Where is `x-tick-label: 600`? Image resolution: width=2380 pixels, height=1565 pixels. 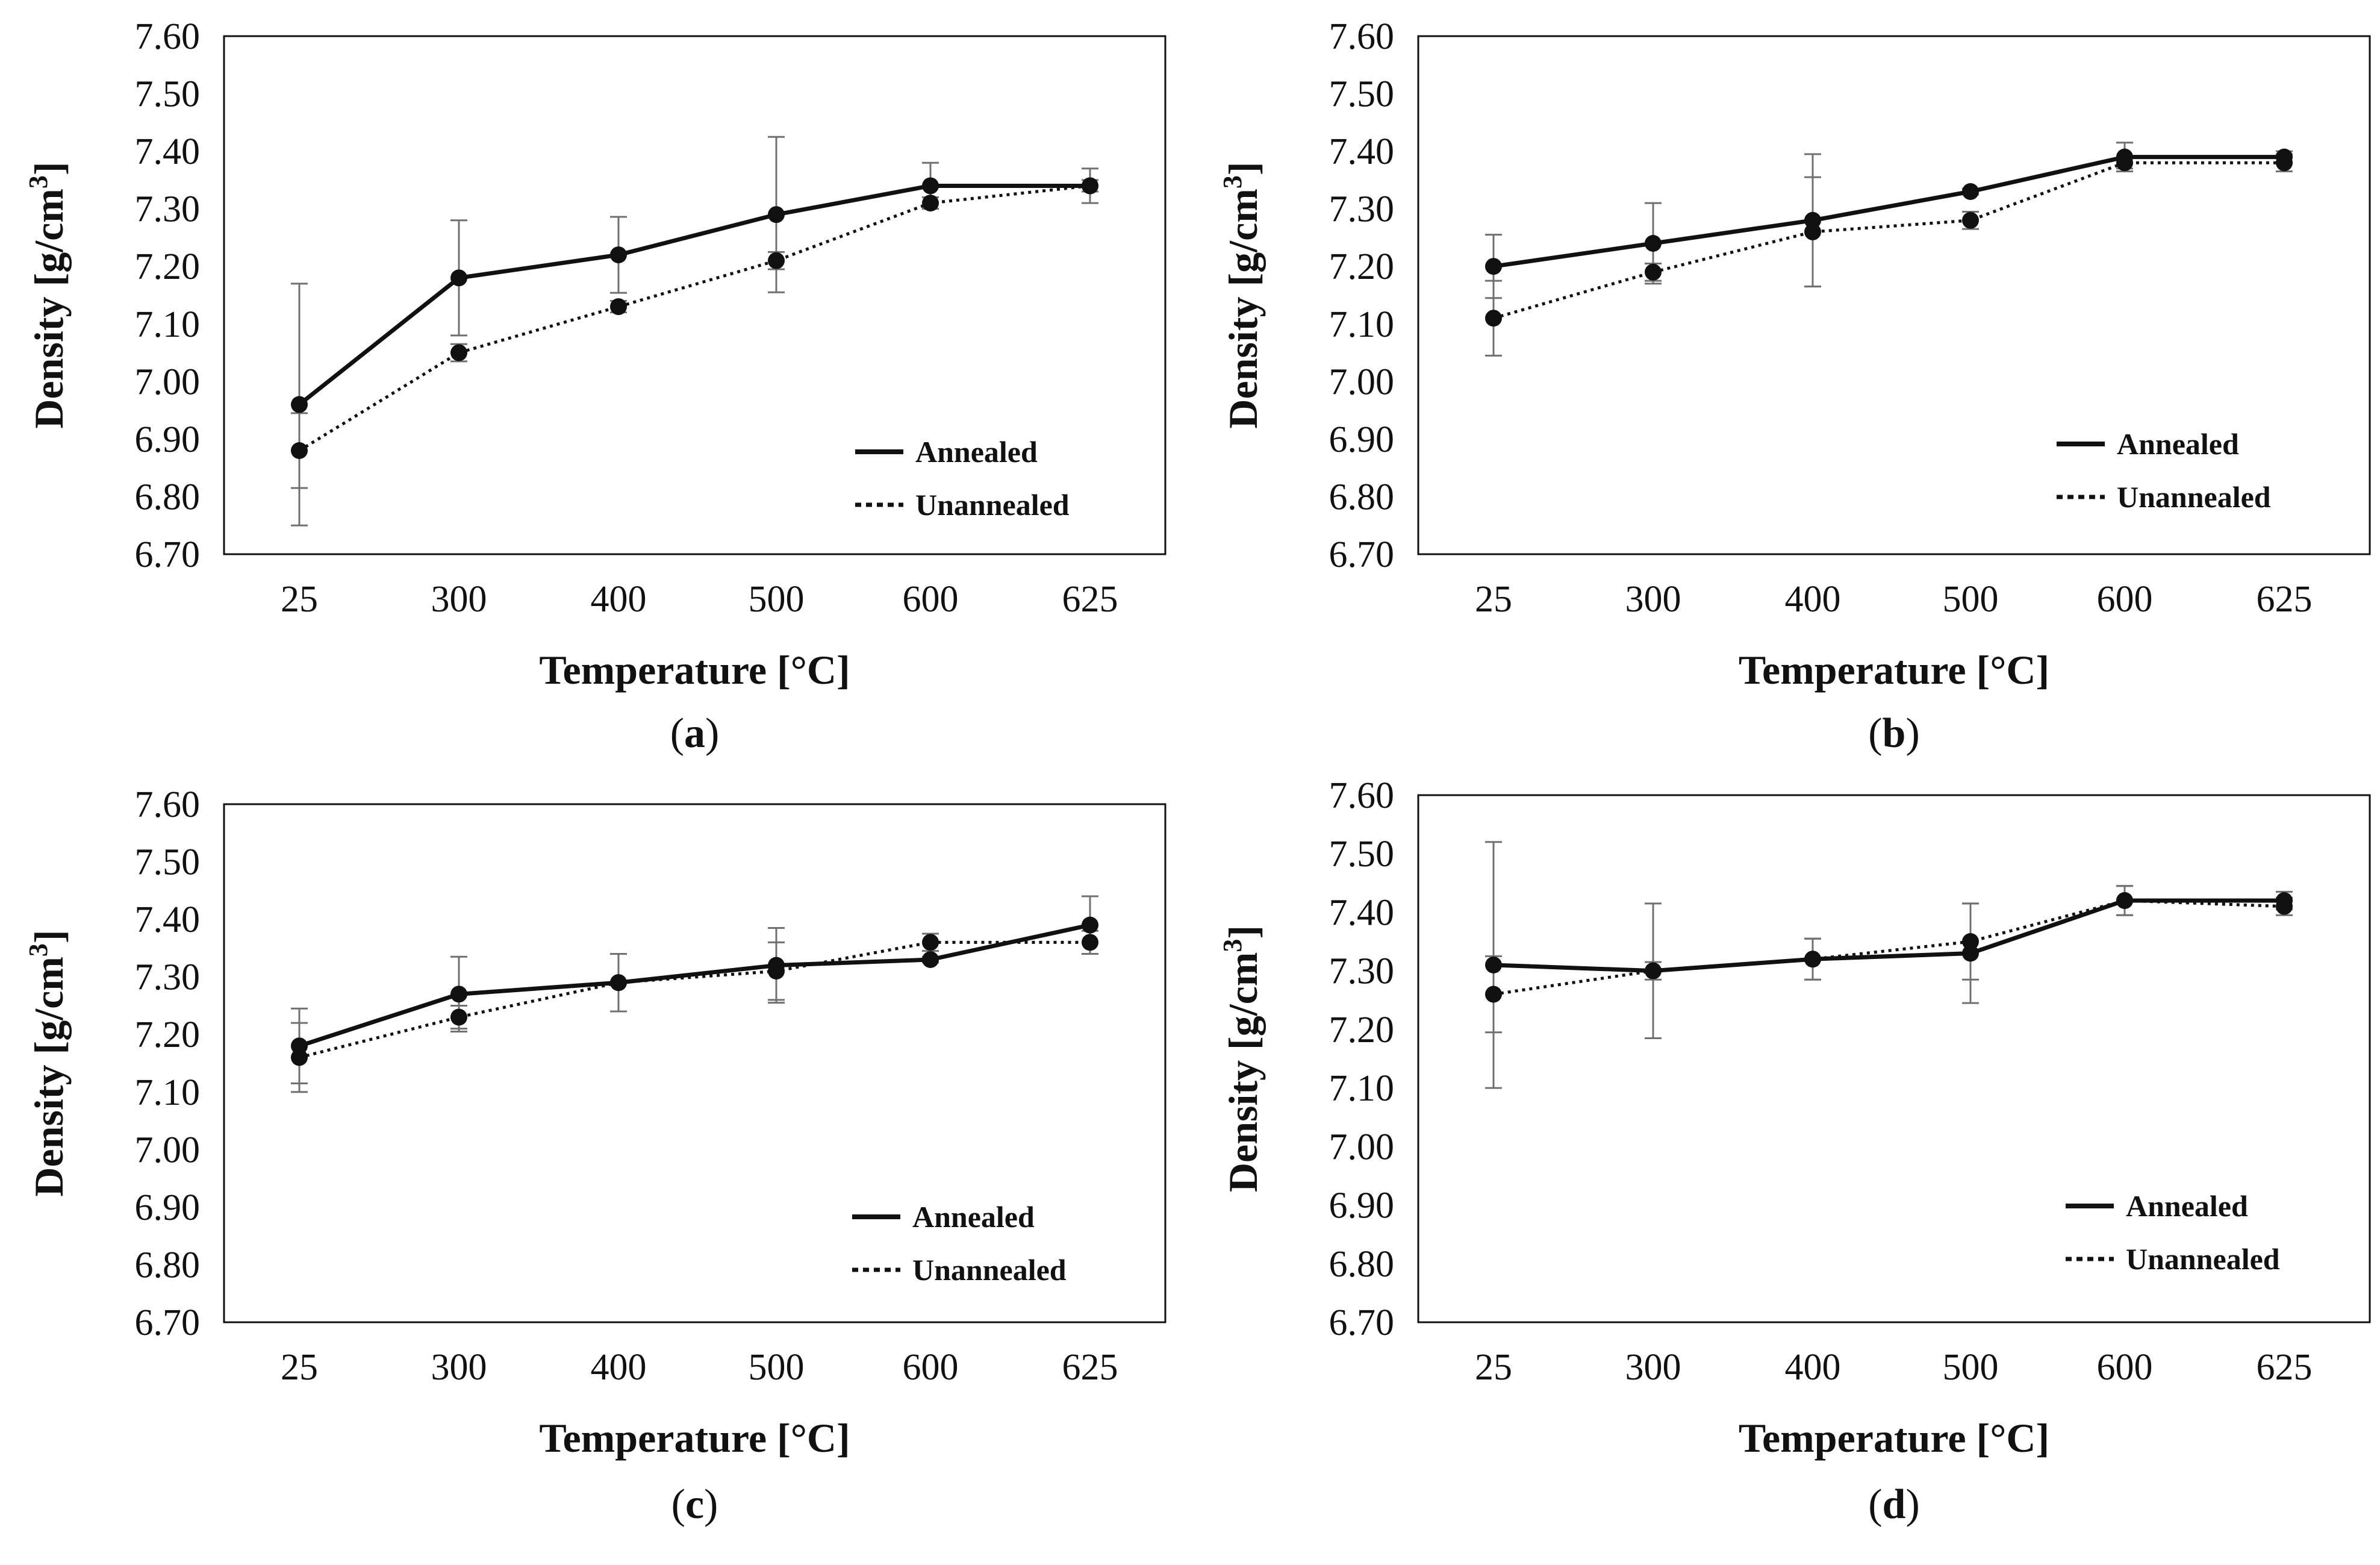 x-tick-label: 600 is located at coordinates (931, 599).